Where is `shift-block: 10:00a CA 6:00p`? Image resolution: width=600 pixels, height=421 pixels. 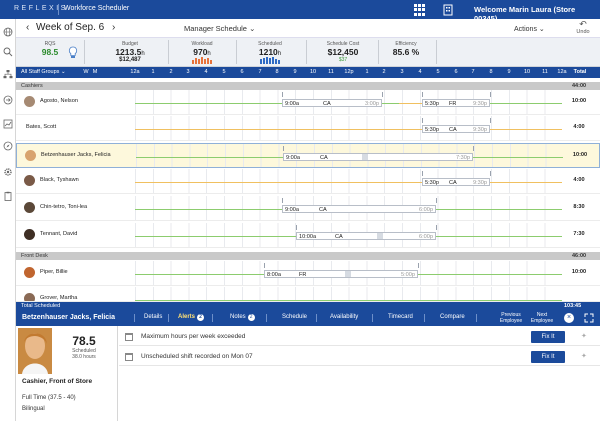
shift-block: 10:00a CA 6:00p is located at coordinates (366, 236).